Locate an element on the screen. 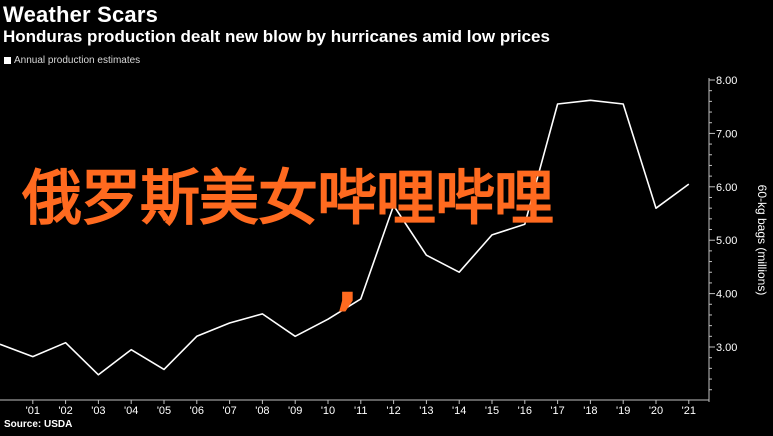  y-tick-label: 5.00 is located at coordinates (726, 241).